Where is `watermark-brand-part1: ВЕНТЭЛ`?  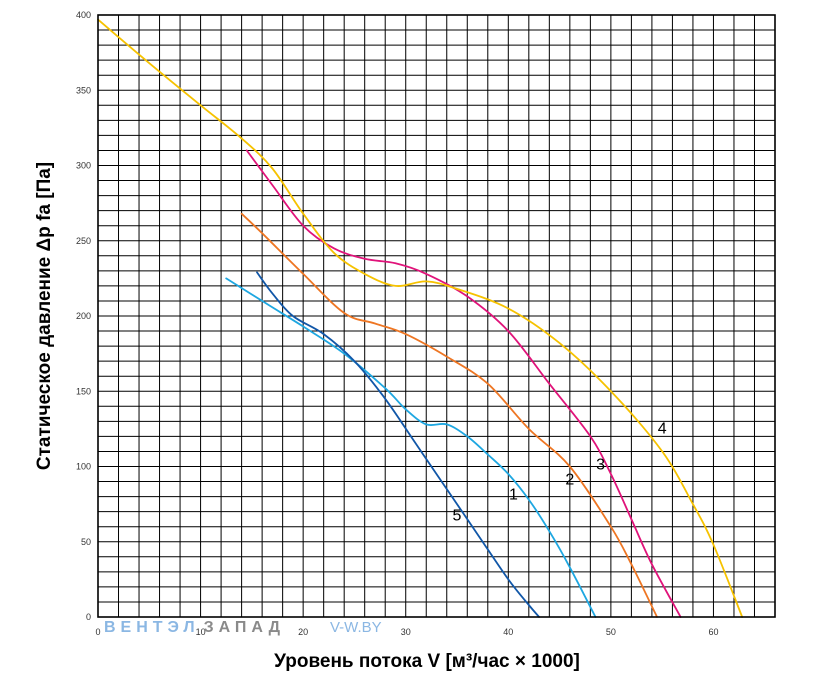
watermark-brand-part1: ВЕНТЭЛ is located at coordinates (152, 627).